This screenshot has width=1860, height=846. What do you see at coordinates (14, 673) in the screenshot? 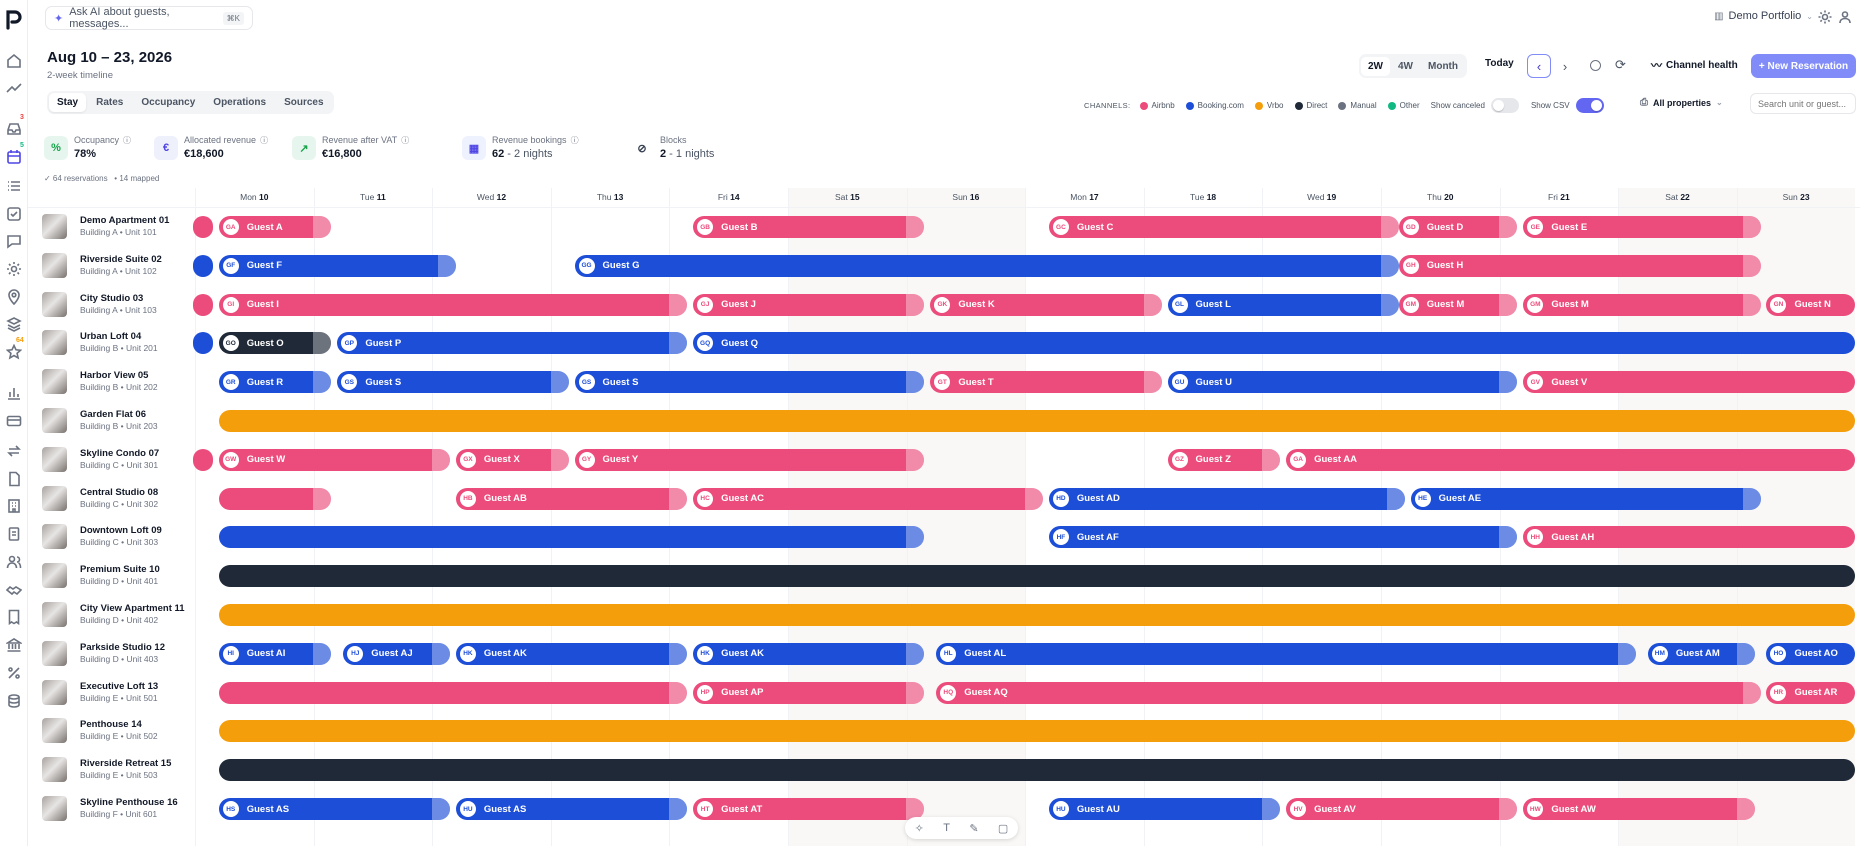
I see `percent-icon` at bounding box center [14, 673].